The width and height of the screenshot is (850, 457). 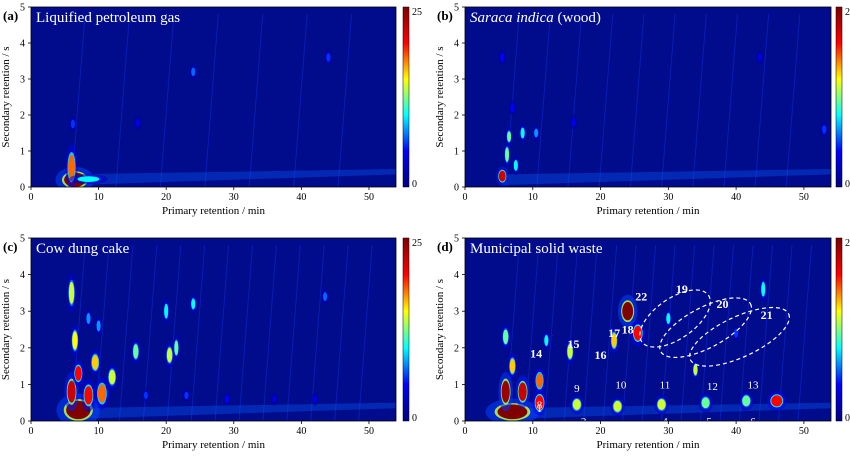 I want to click on y-tick-label: 1, so click(x=22, y=152).